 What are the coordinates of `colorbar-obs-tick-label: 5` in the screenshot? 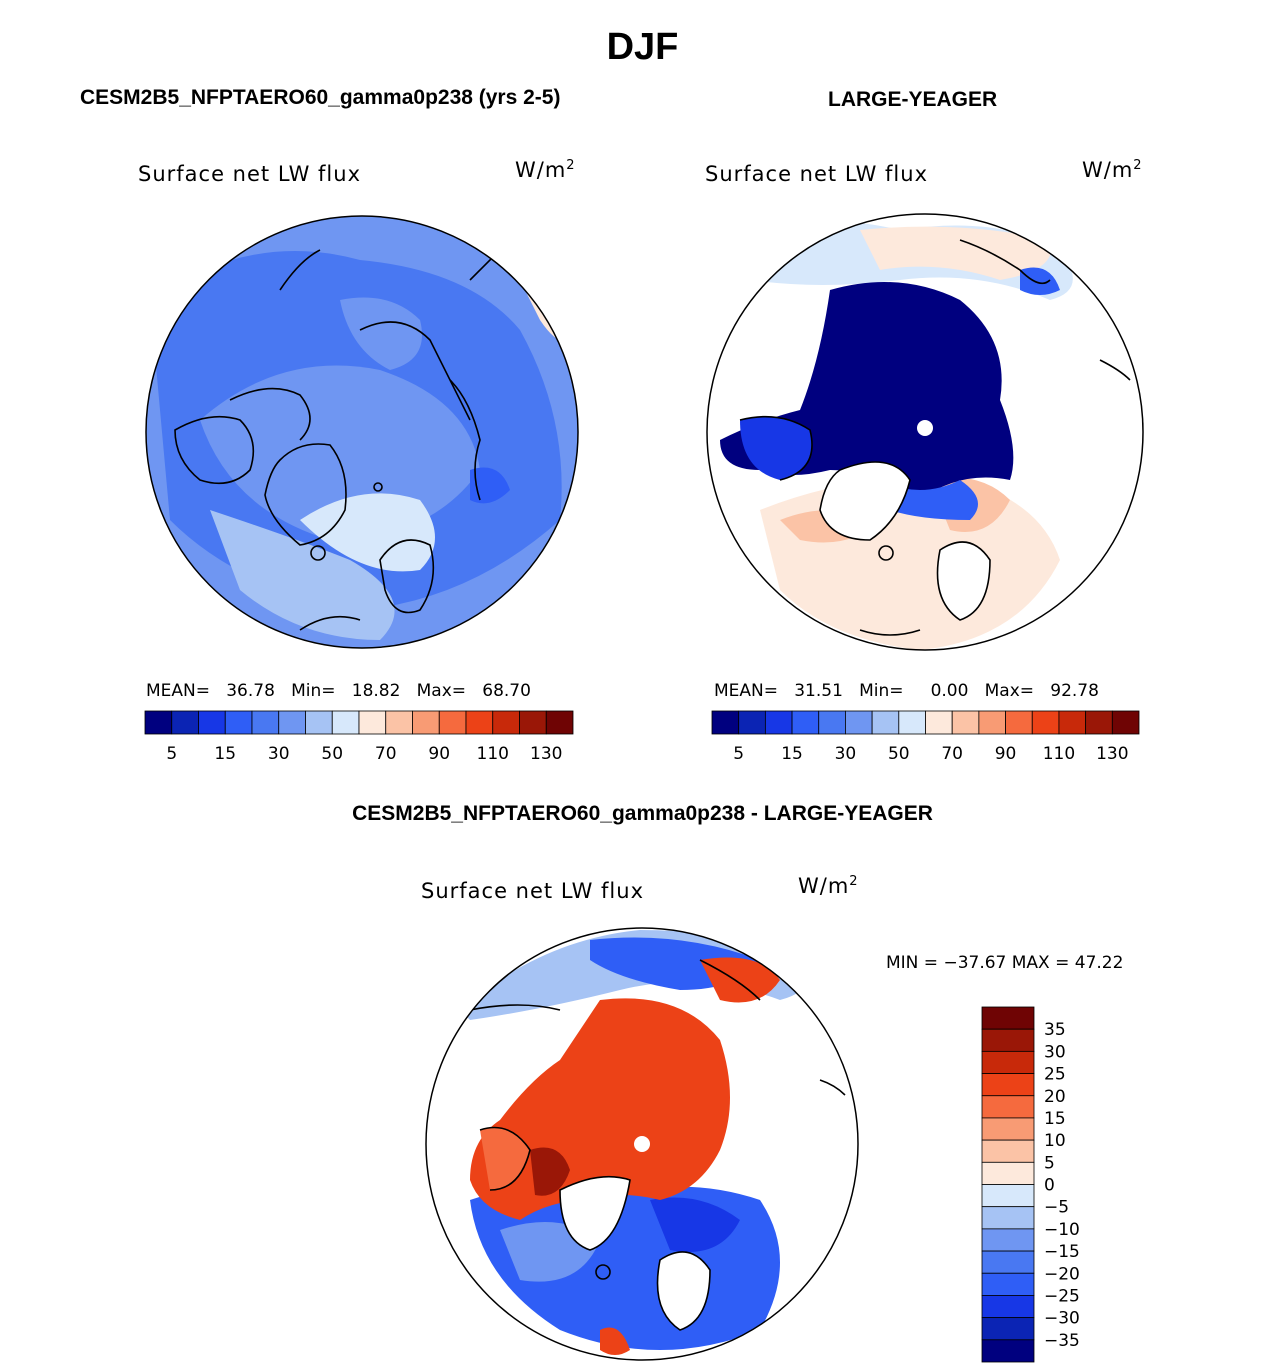 It's located at (738, 754).